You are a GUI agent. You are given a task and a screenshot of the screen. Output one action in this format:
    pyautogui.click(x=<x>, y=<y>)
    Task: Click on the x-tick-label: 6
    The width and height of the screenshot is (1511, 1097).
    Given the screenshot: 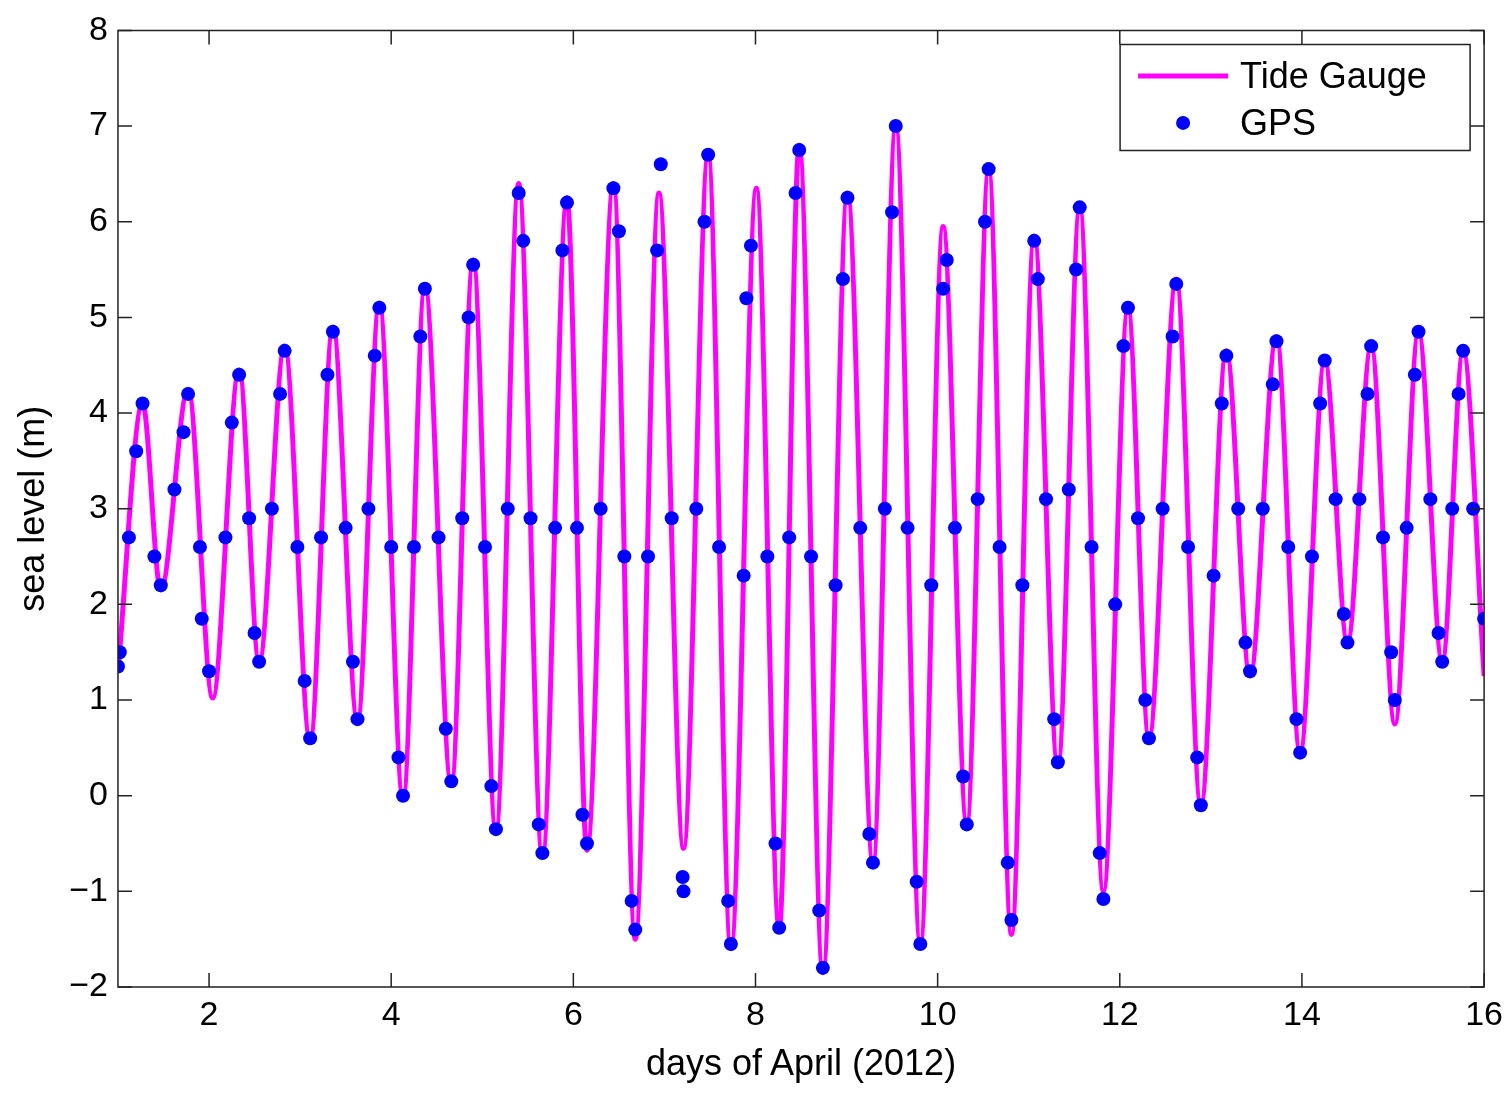 What is the action you would take?
    pyautogui.click(x=573, y=1012)
    